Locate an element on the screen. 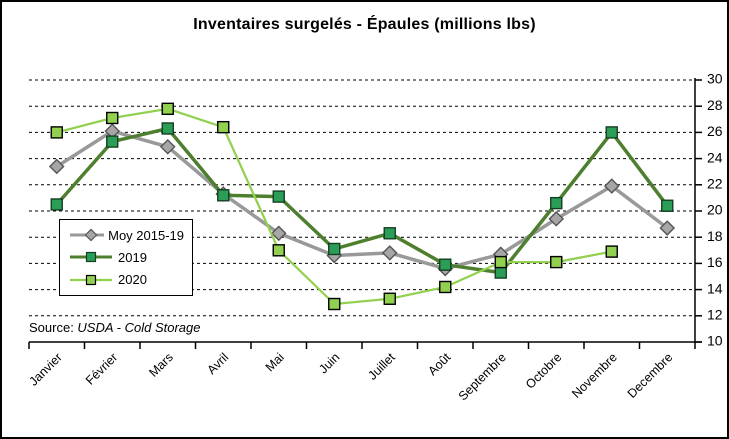 Image resolution: width=729 pixels, height=439 pixels. point-decembre-2019 is located at coordinates (667, 205).